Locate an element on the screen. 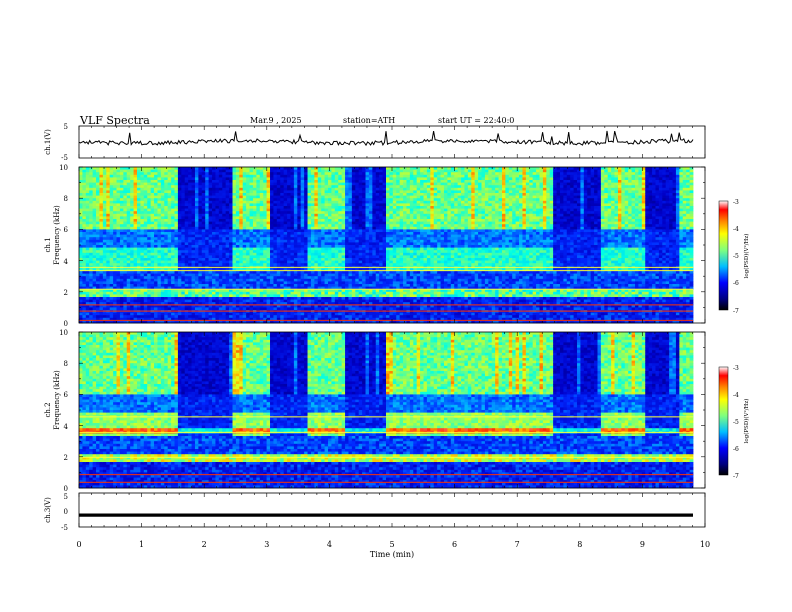 The width and height of the screenshot is (792, 612). ch2-cb-tick-4: -4 is located at coordinates (736, 395).